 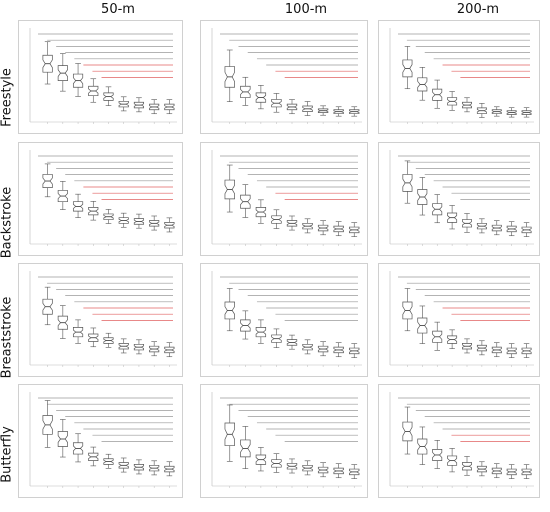 What do you see at coordinates (118, 9) in the screenshot?
I see `column-title-50m: 50-m` at bounding box center [118, 9].